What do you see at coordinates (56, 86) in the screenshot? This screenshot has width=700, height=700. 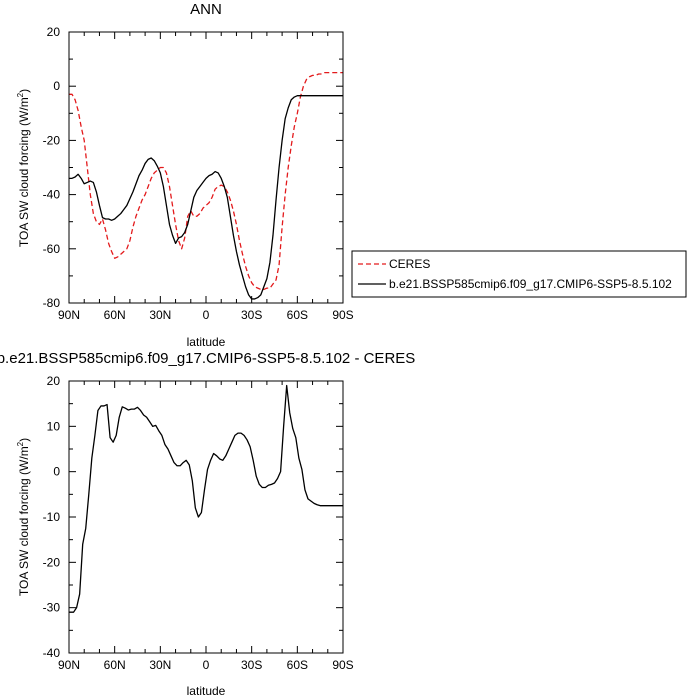 I see `top-y-tick-label: 0` at bounding box center [56, 86].